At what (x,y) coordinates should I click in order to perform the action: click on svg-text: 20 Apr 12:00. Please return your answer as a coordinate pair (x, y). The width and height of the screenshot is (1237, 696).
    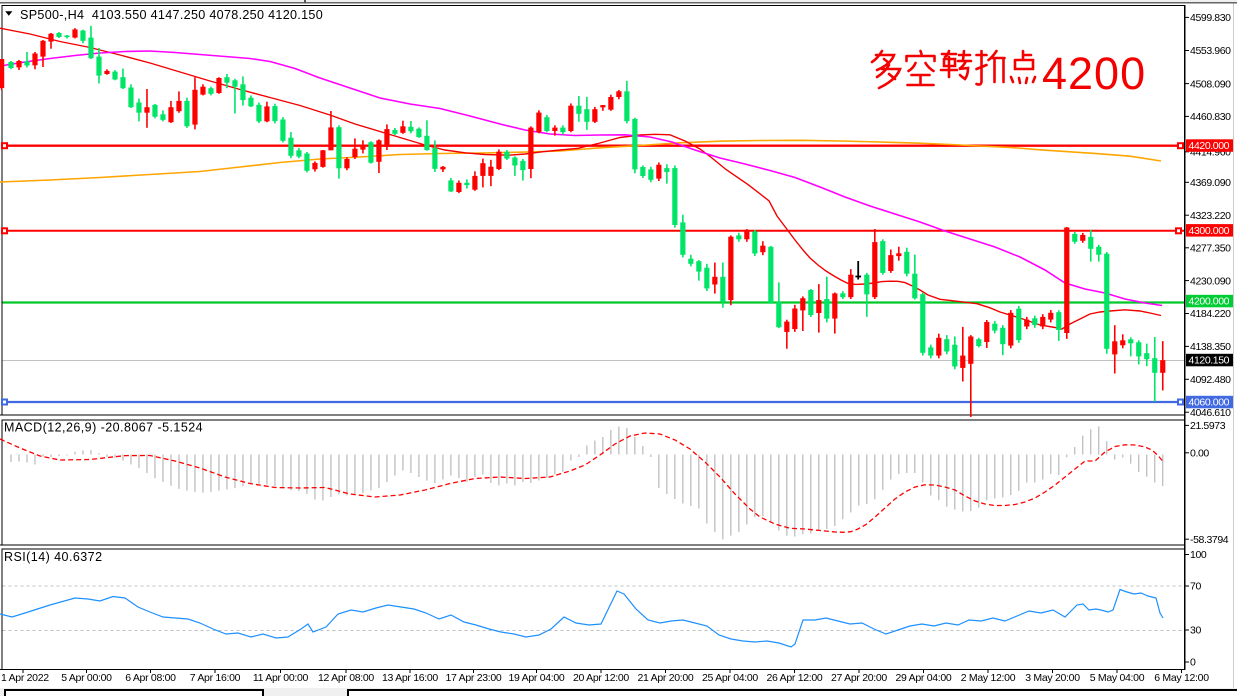
    Looking at the image, I should click on (601, 678).